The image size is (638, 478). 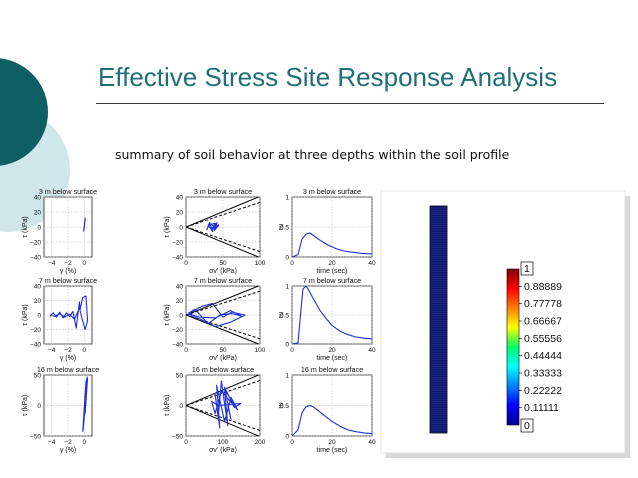 What do you see at coordinates (332, 271) in the screenshot?
I see `panel-3-xlabel: time (sec)` at bounding box center [332, 271].